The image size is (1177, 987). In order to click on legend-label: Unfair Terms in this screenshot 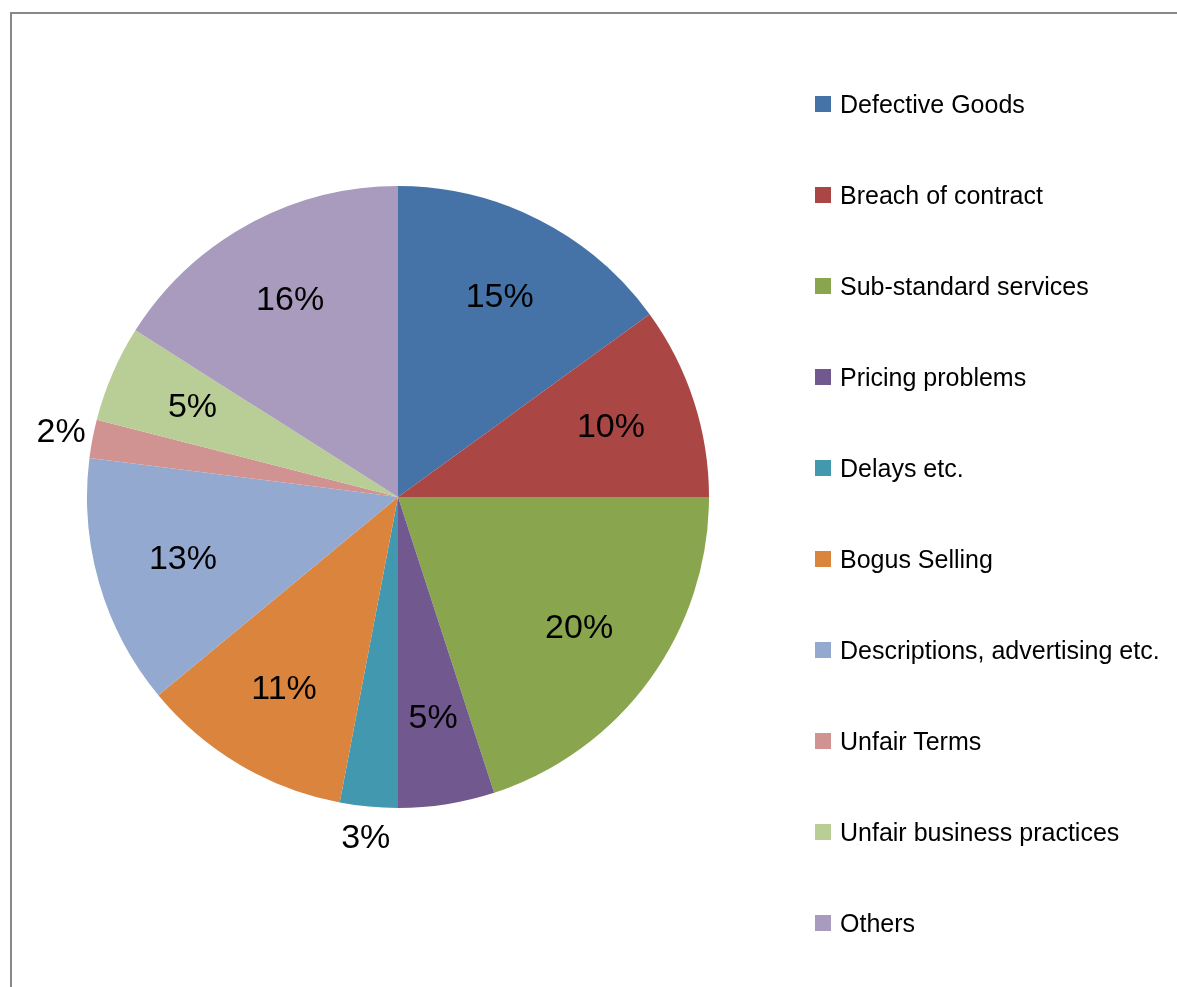, I will do `click(911, 741)`.